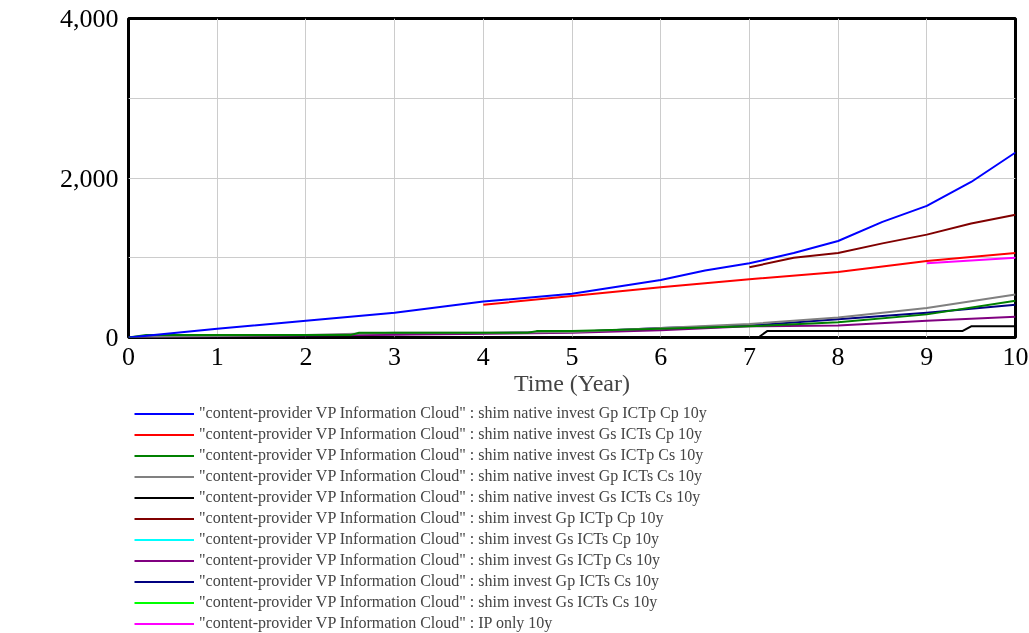  I want to click on legend-label: "content-provider VP Information Cloud" : shim invest Gs ICTs Cs 10y, so click(428, 602).